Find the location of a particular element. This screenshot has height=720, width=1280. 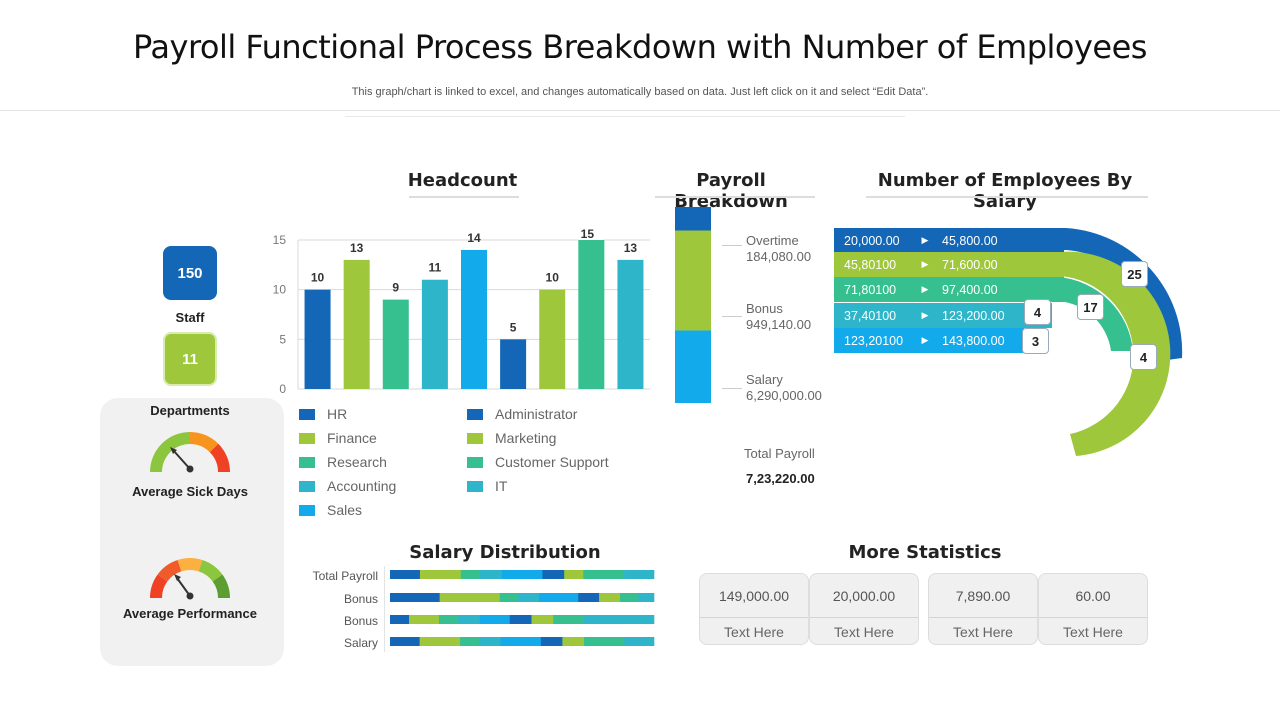

headcount-title: Headcount is located at coordinates (462, 180).